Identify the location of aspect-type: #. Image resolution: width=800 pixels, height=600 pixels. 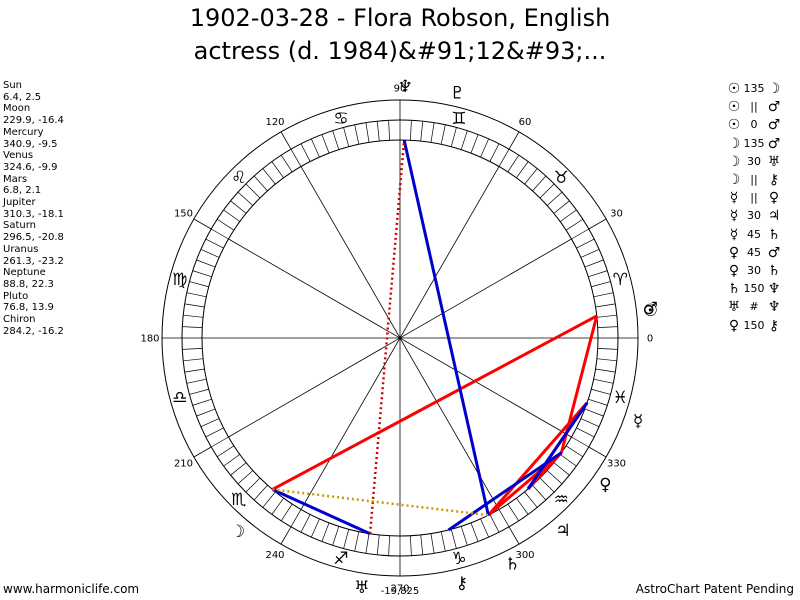
(754, 307).